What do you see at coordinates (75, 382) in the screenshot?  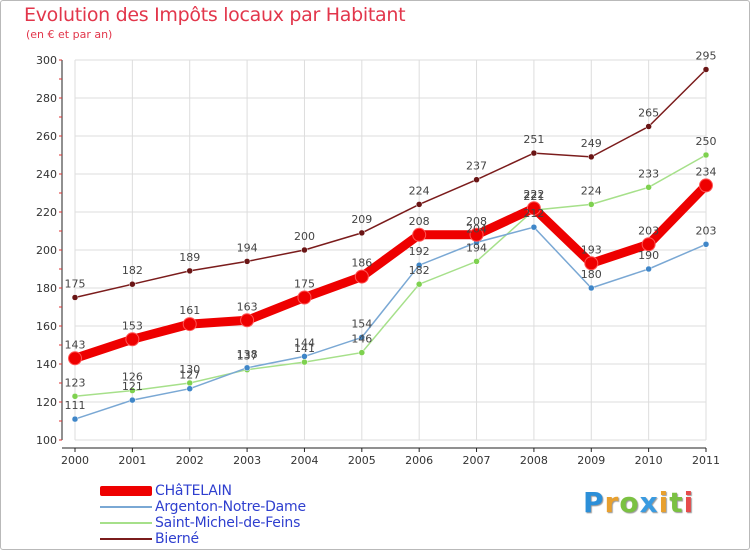 I see `data-label: 123` at bounding box center [75, 382].